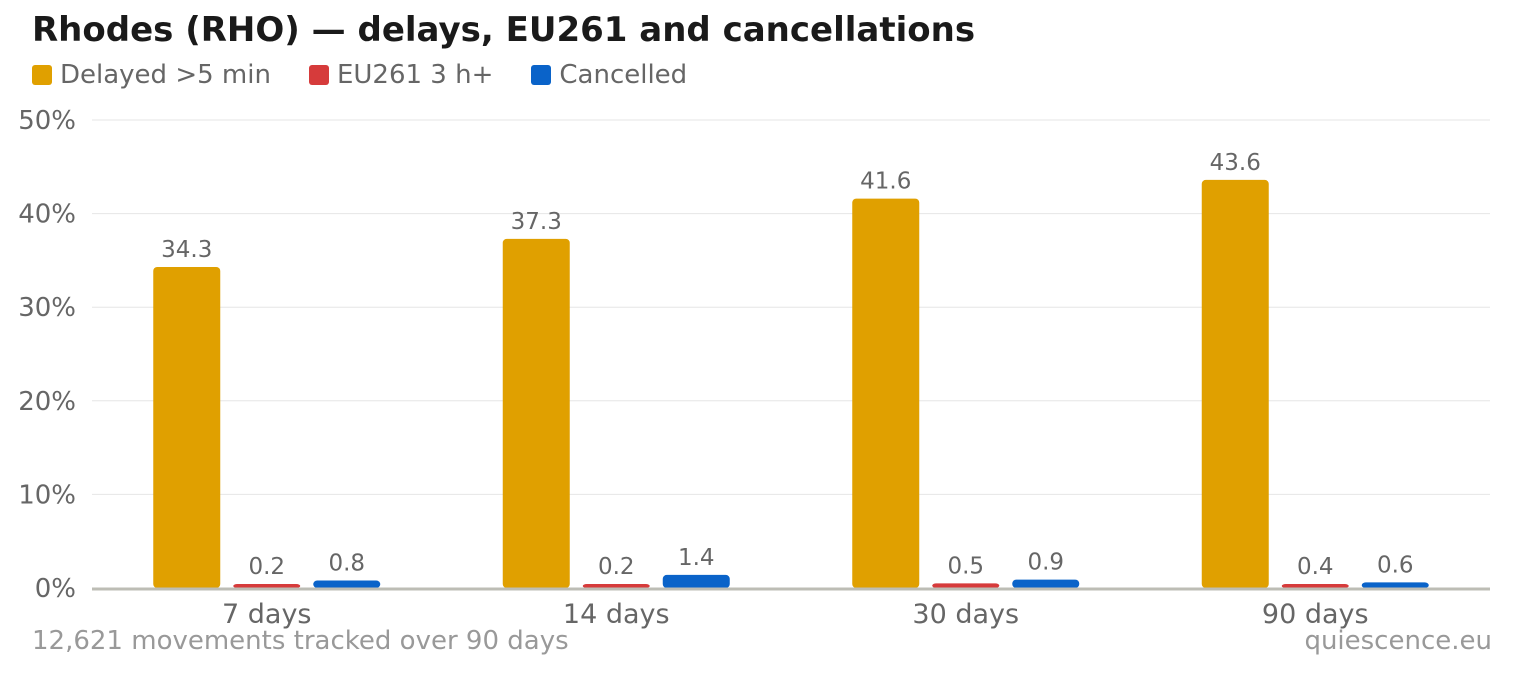 The image size is (1520, 680). Describe the element at coordinates (1315, 567) in the screenshot. I see `bar-value-label: 0.4` at that location.